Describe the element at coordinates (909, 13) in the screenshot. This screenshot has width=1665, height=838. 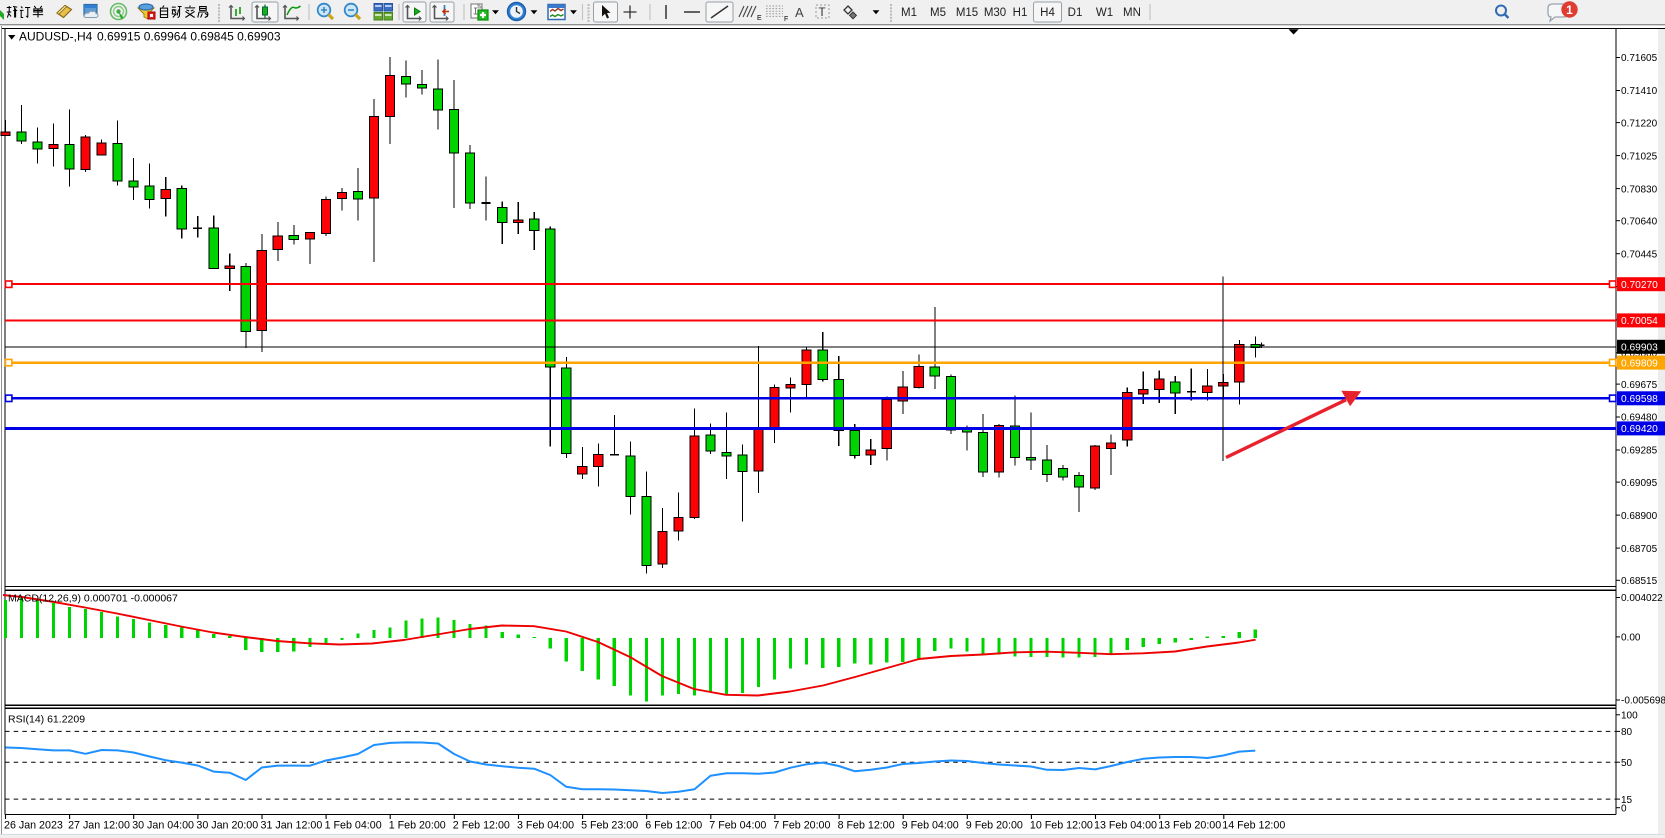
I see `svg-text: M1` at that location.